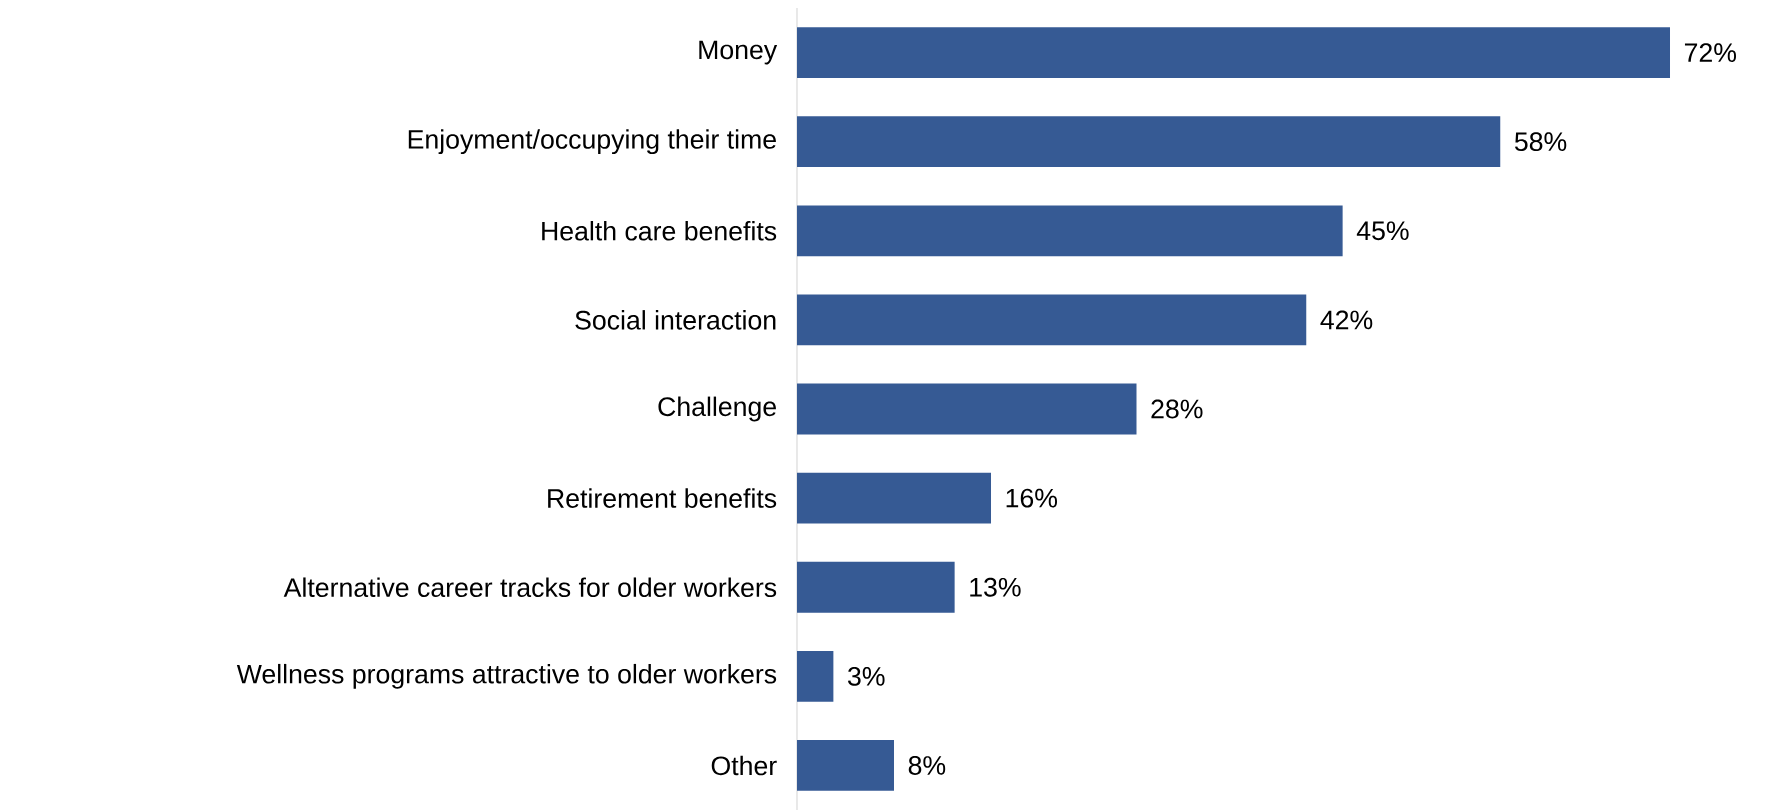  Describe the element at coordinates (995, 587) in the screenshot. I see `data-label: 13%` at that location.